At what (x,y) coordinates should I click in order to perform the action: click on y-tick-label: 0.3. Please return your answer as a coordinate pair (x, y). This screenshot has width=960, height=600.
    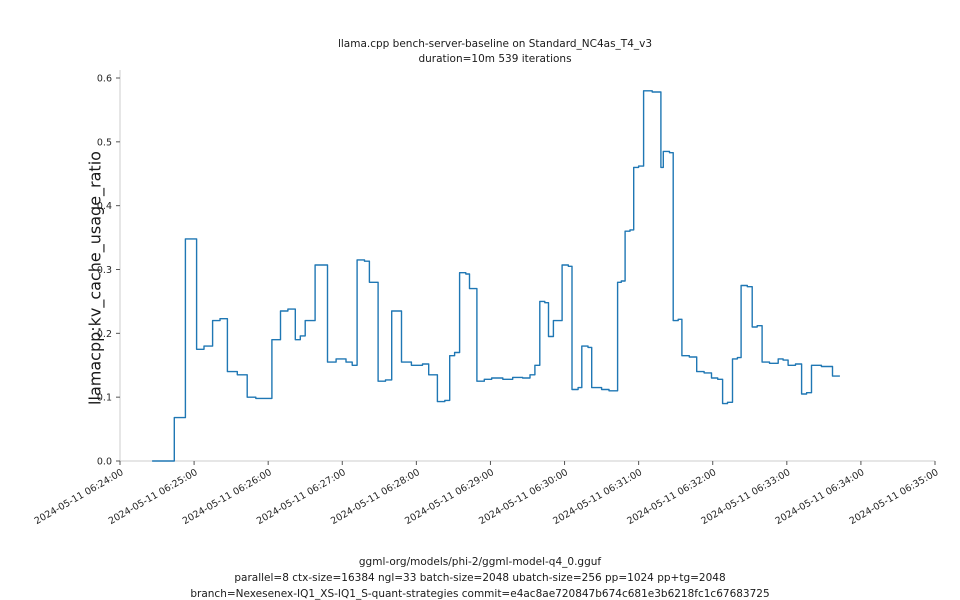
    Looking at the image, I should click on (104, 270).